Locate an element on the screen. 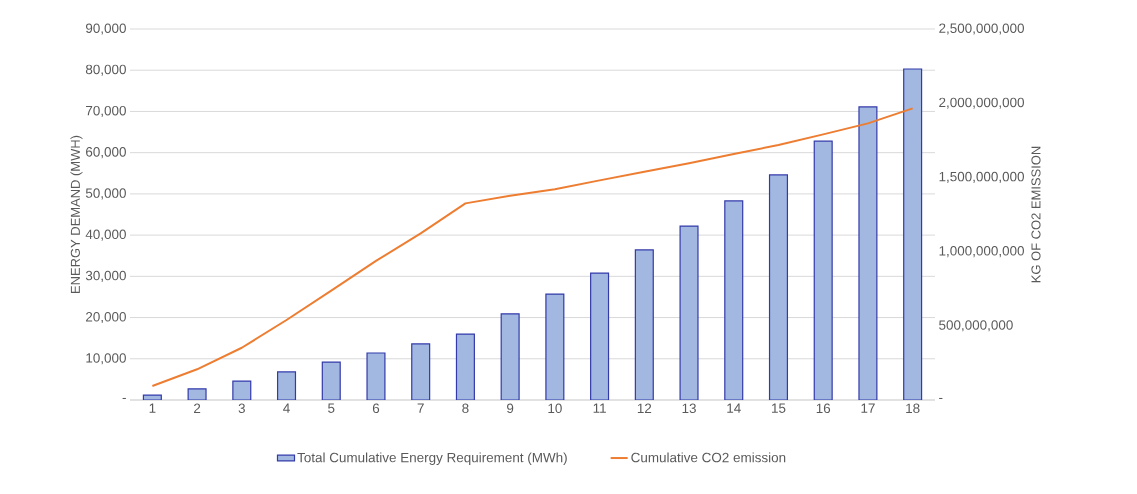 The height and width of the screenshot is (494, 1137). y2-axis-title: KG OF CO2 EMISSION is located at coordinates (1036, 214).